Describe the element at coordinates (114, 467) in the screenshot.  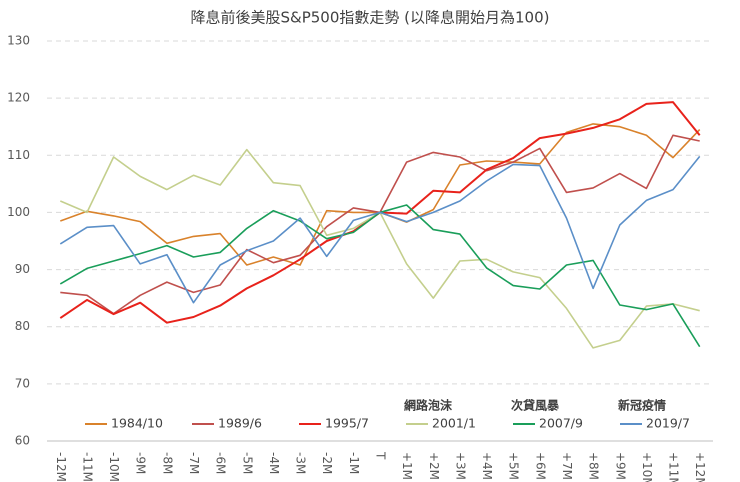
I see `x-tick-label: -10M` at that location.